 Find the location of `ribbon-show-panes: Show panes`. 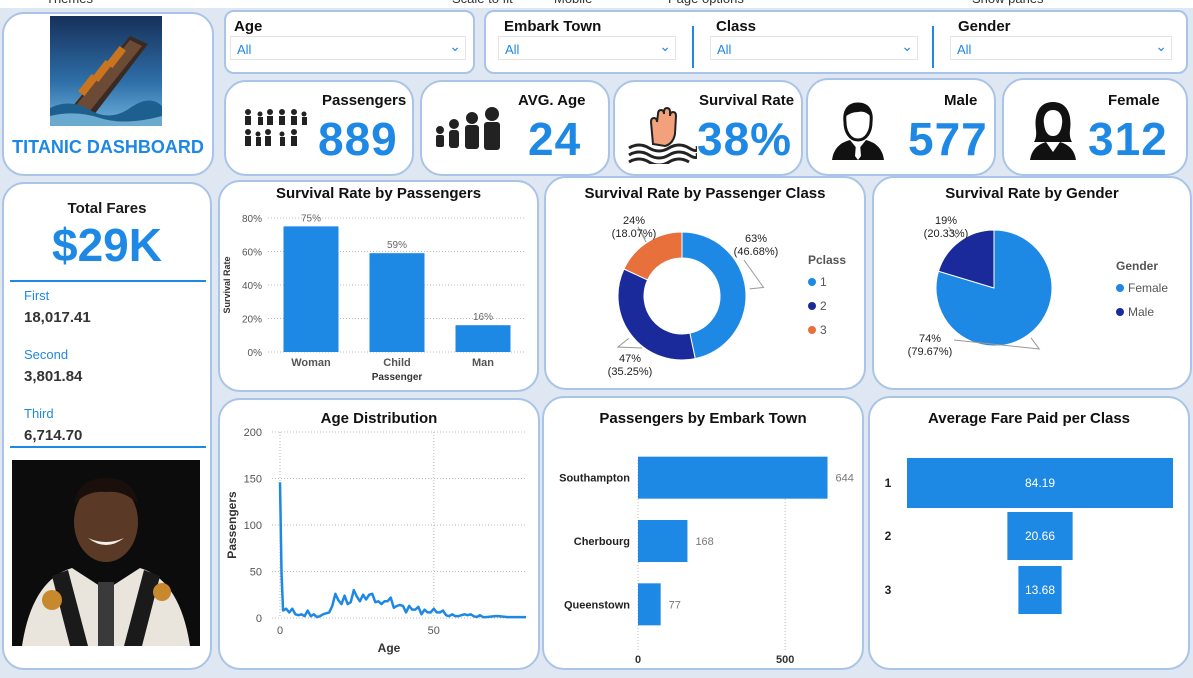

ribbon-show-panes: Show panes is located at coordinates (1008, 3).